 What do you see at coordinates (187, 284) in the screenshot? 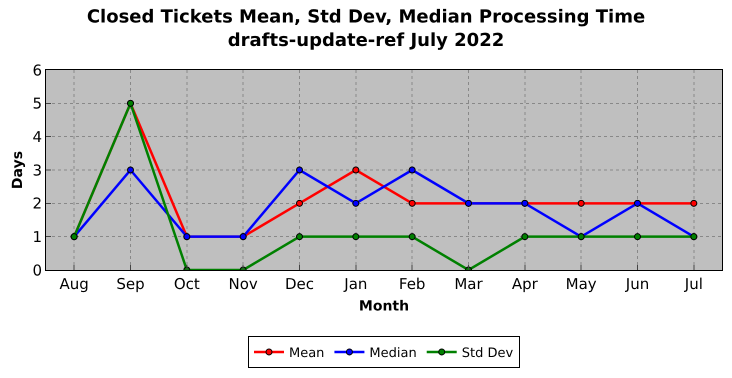
I see `x-tick-label: Oct` at bounding box center [187, 284].